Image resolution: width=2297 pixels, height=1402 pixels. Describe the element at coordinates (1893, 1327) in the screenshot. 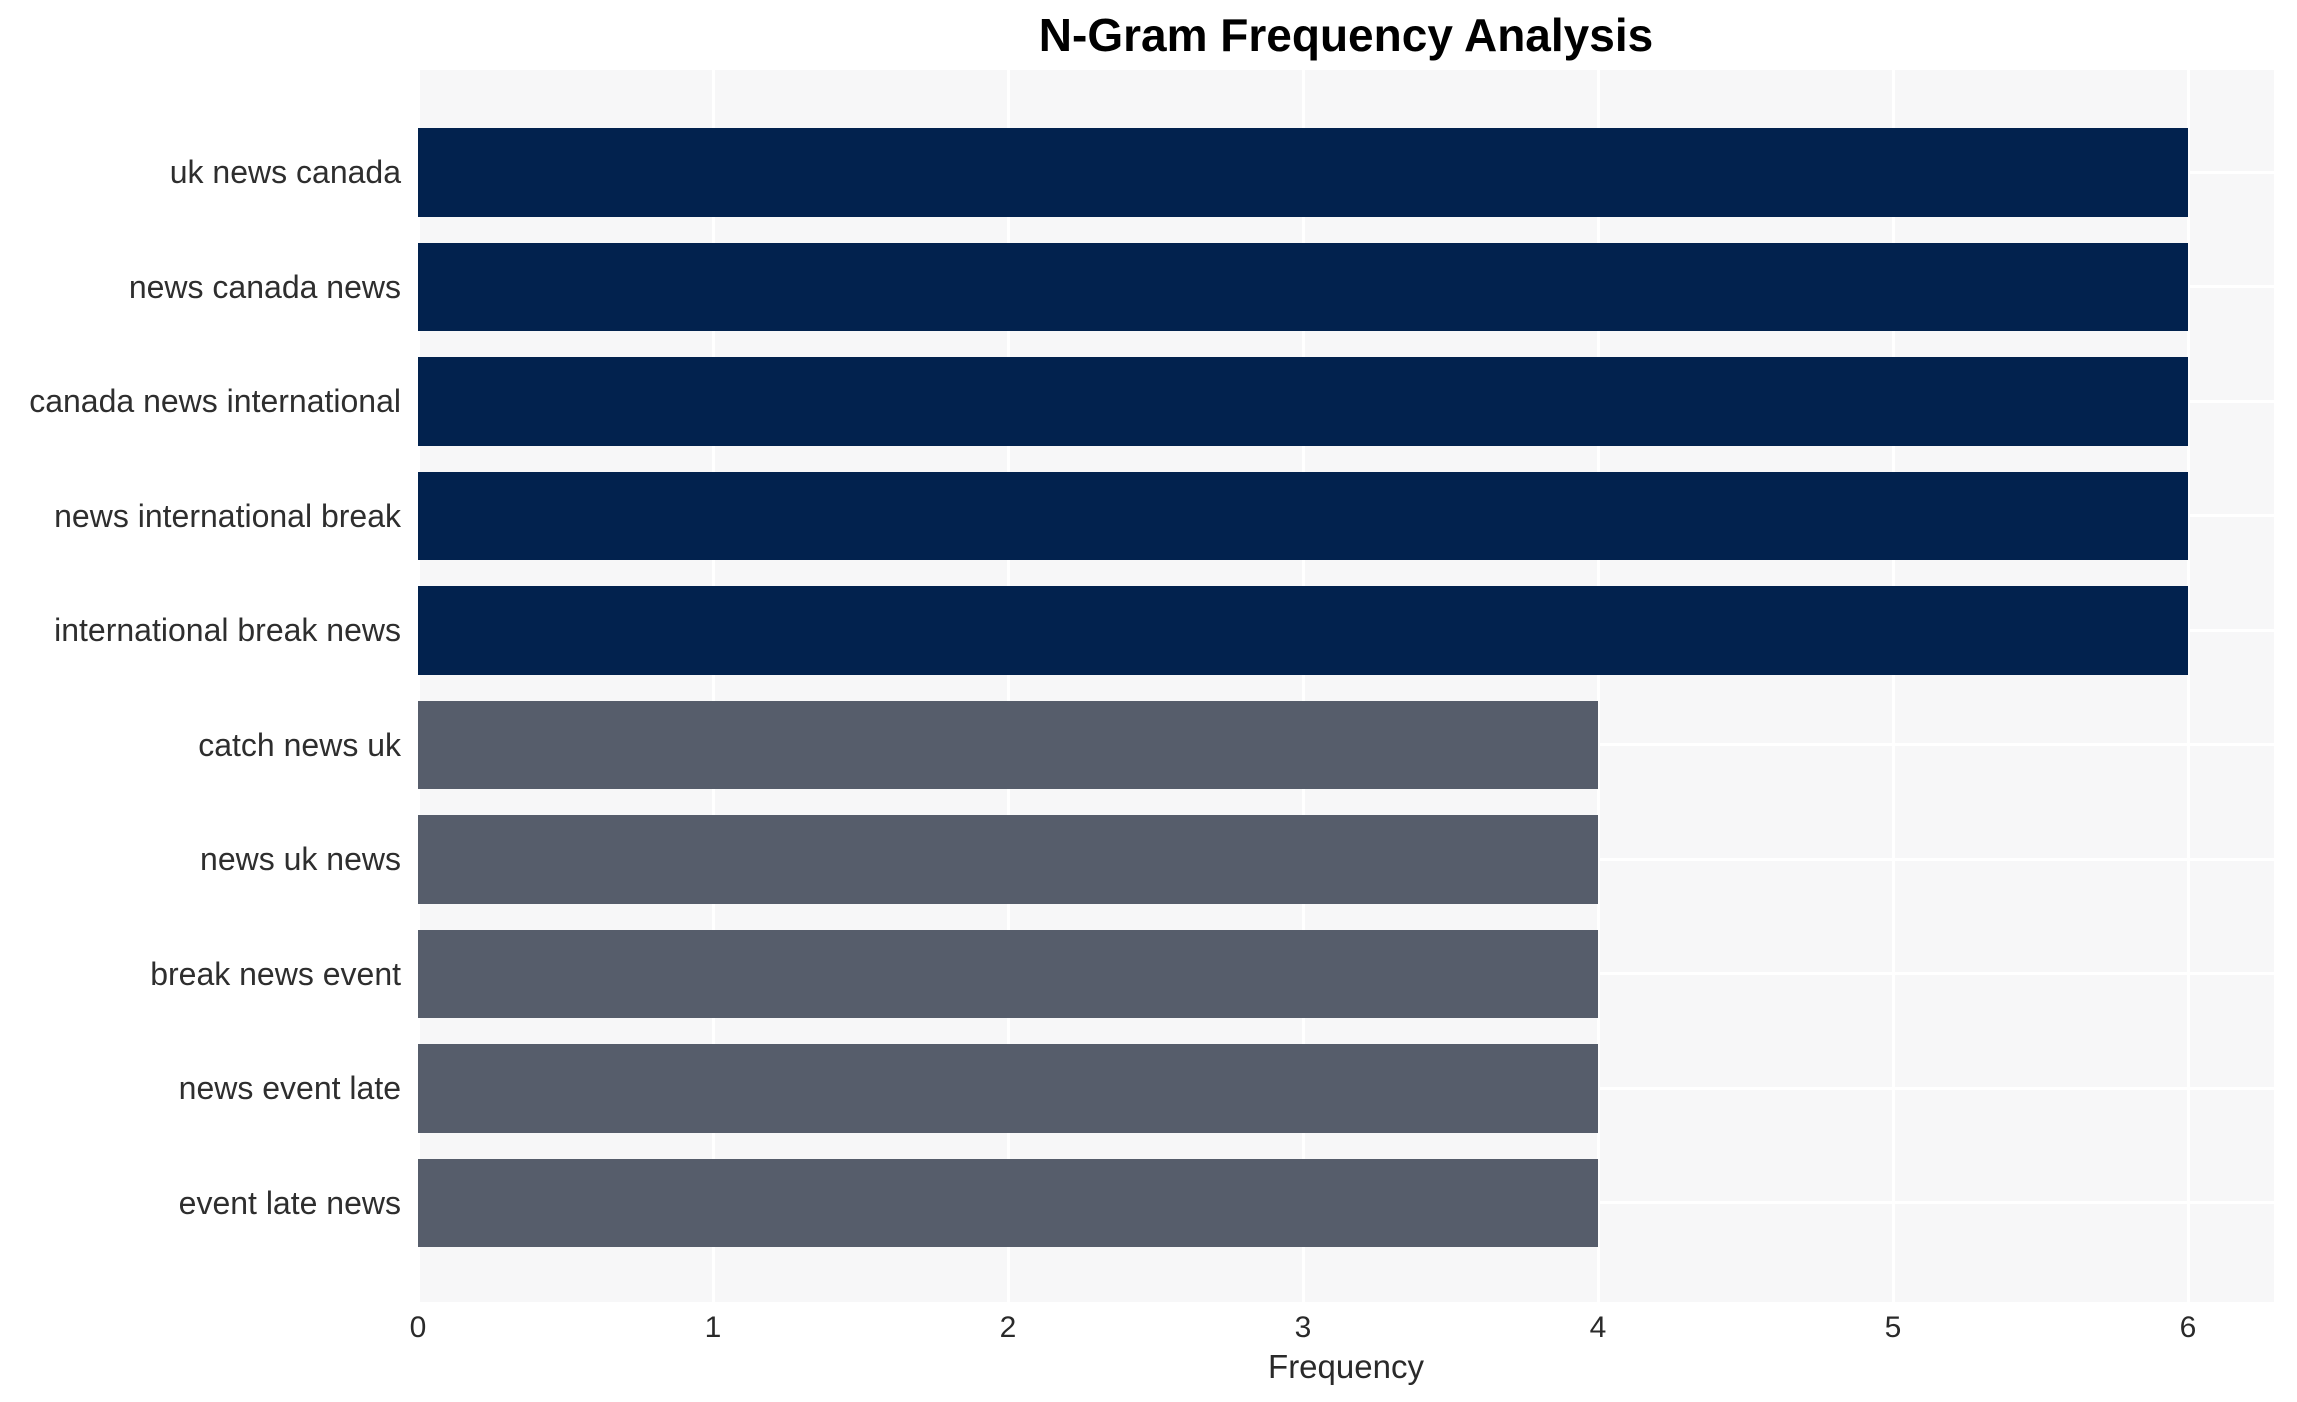

I see `x-tick-label: 5` at that location.